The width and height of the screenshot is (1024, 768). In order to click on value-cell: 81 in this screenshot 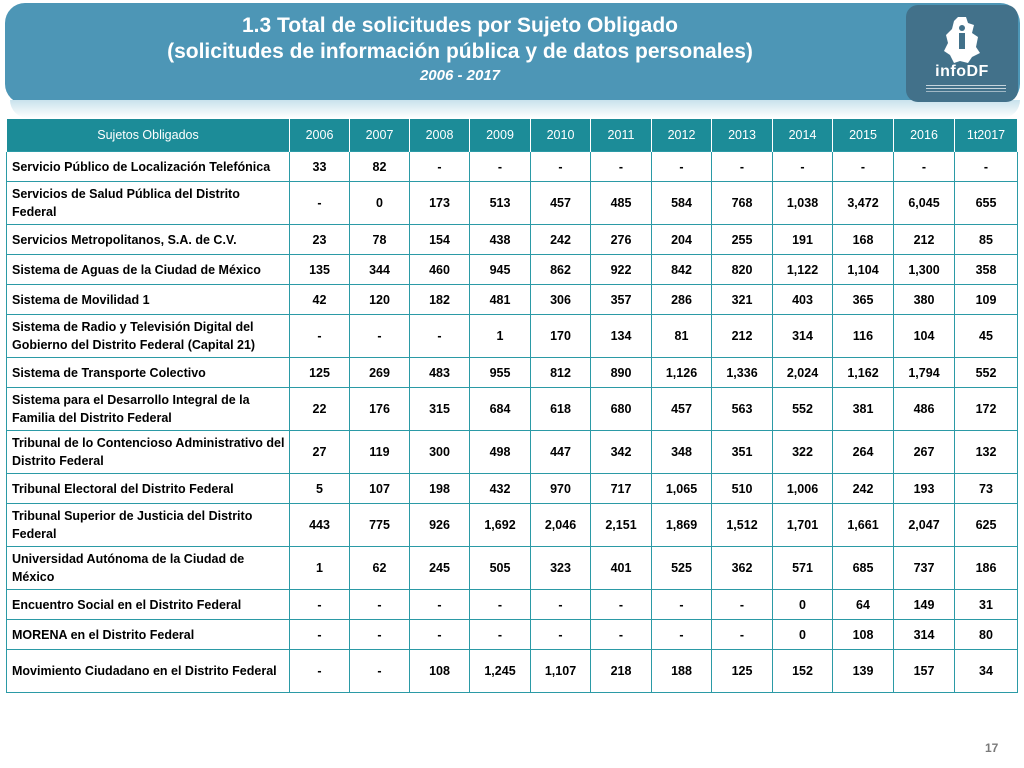, I will do `click(681, 336)`.